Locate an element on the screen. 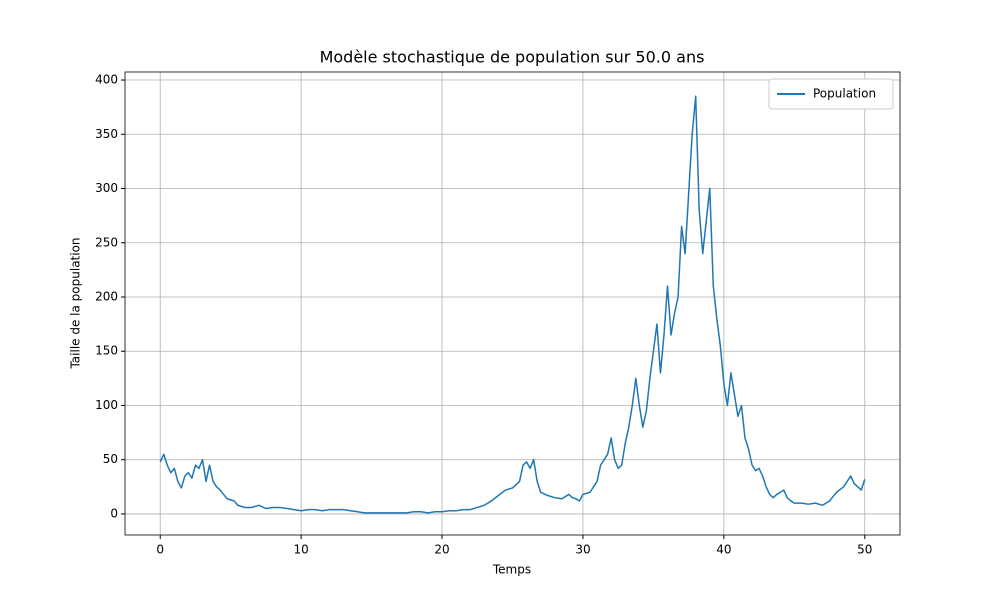 The height and width of the screenshot is (604, 1000). x-tick-label: 40 is located at coordinates (723, 550).